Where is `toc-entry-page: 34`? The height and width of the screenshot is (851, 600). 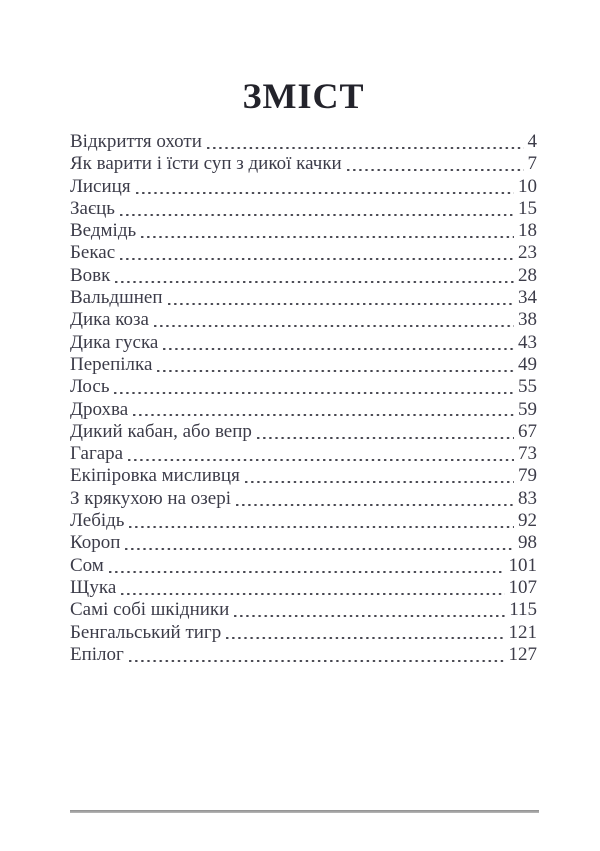 toc-entry-page: 34 is located at coordinates (527, 298).